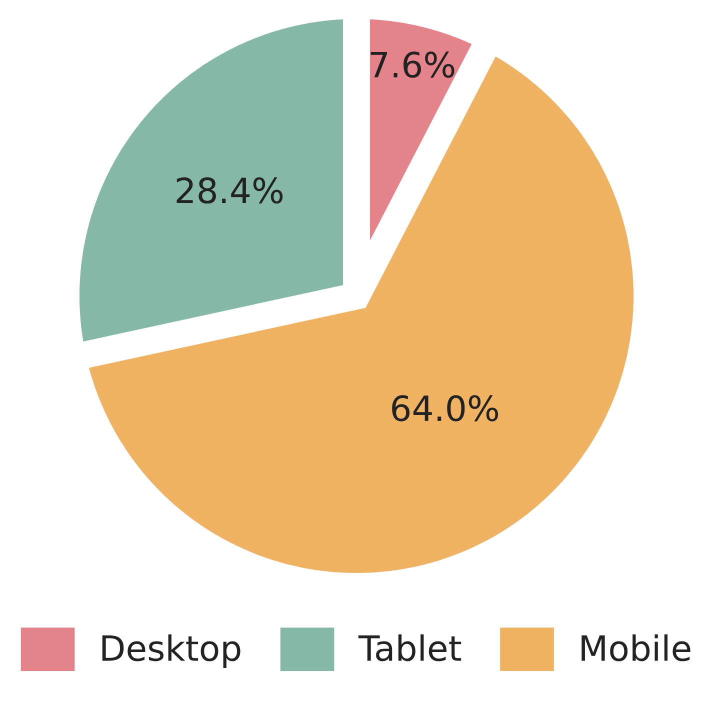  What do you see at coordinates (410, 648) in the screenshot?
I see `legend-label: Tablet` at bounding box center [410, 648].